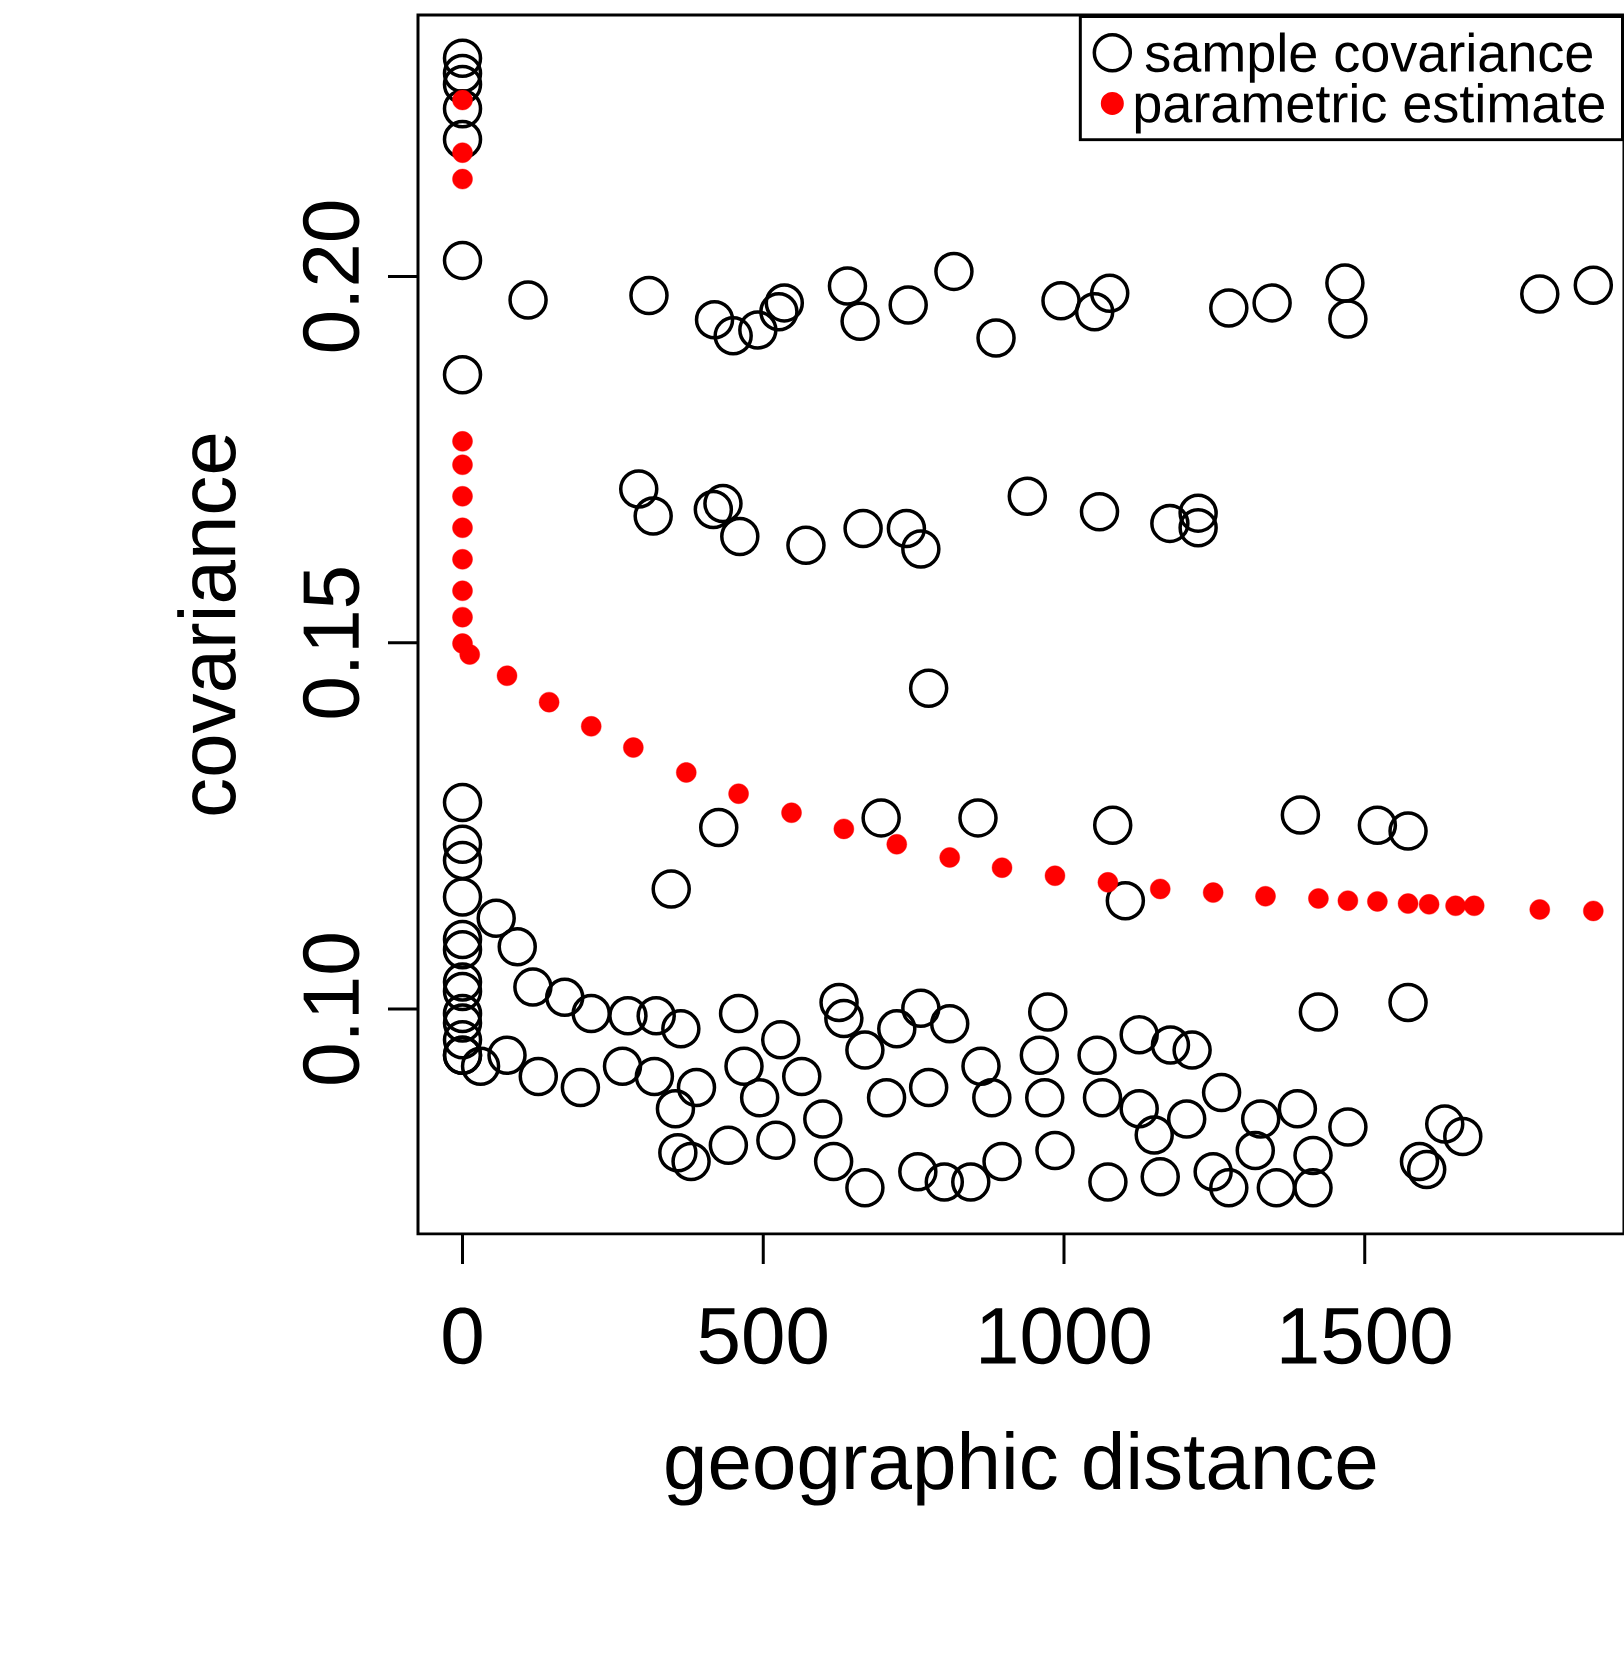  What do you see at coordinates (331, 643) in the screenshot?
I see `y-tick-label: 0.15` at bounding box center [331, 643].